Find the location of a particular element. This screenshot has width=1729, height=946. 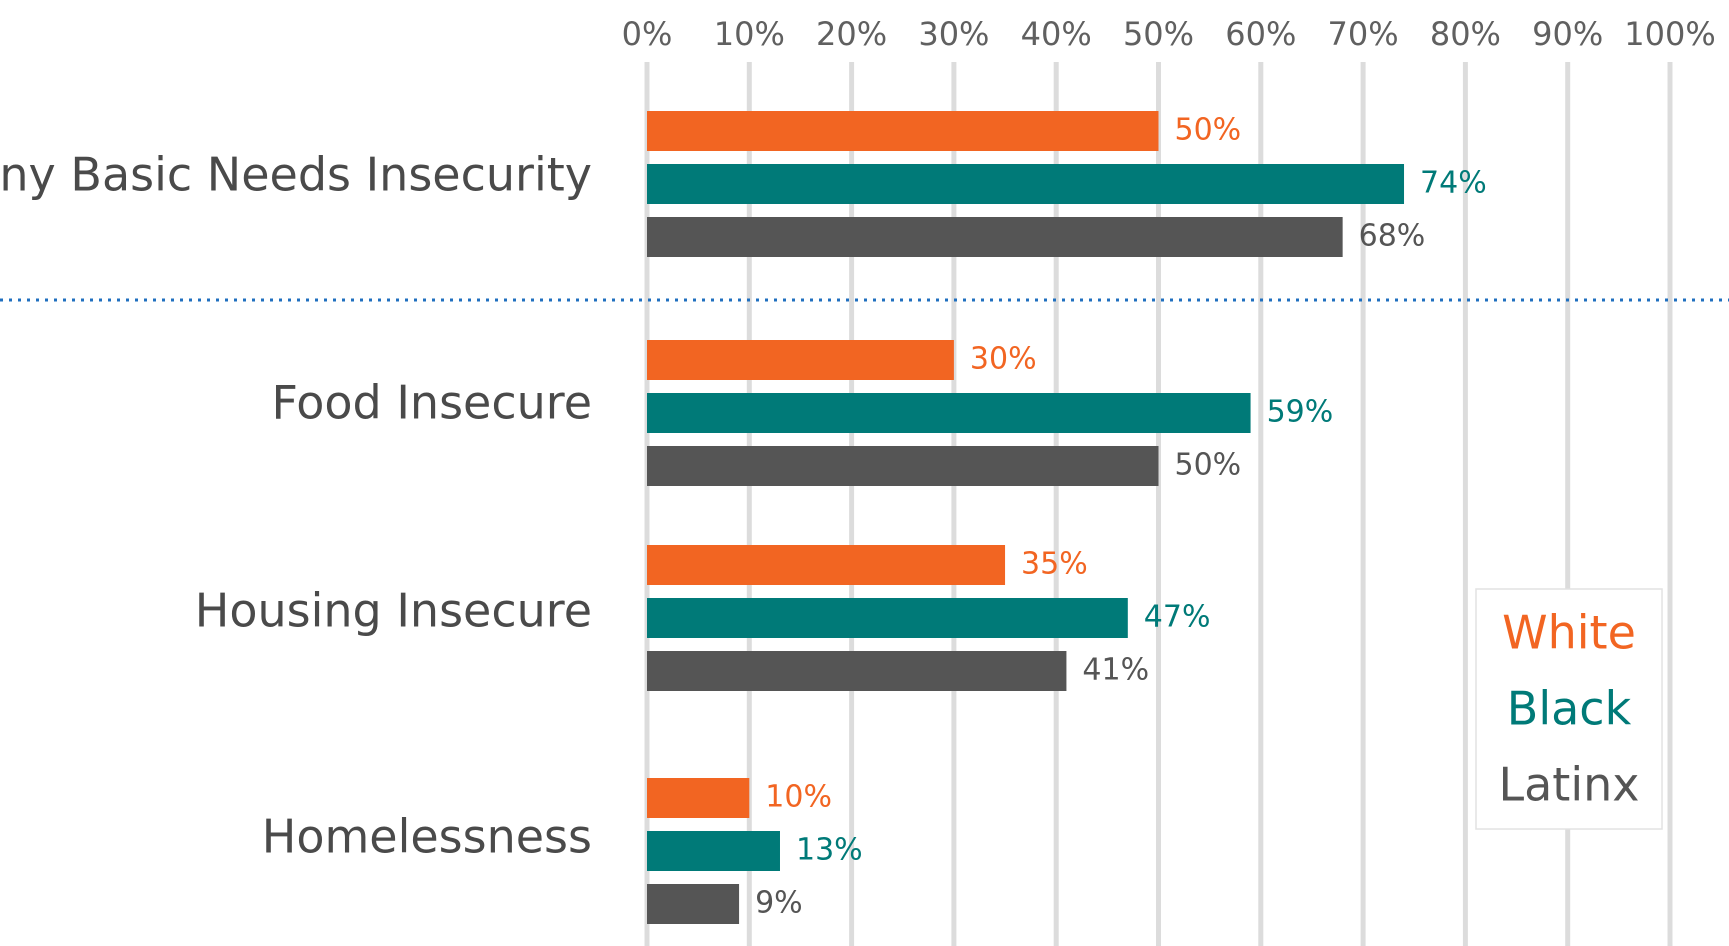

data-label-latinx-any-basic-needs-insecurity: 68% is located at coordinates (1392, 236).